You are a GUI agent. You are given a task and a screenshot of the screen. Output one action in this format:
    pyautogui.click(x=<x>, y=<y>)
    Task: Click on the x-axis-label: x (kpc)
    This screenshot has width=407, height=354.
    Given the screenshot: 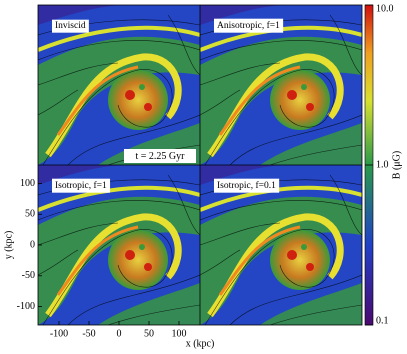 What is the action you would take?
    pyautogui.click(x=200, y=343)
    